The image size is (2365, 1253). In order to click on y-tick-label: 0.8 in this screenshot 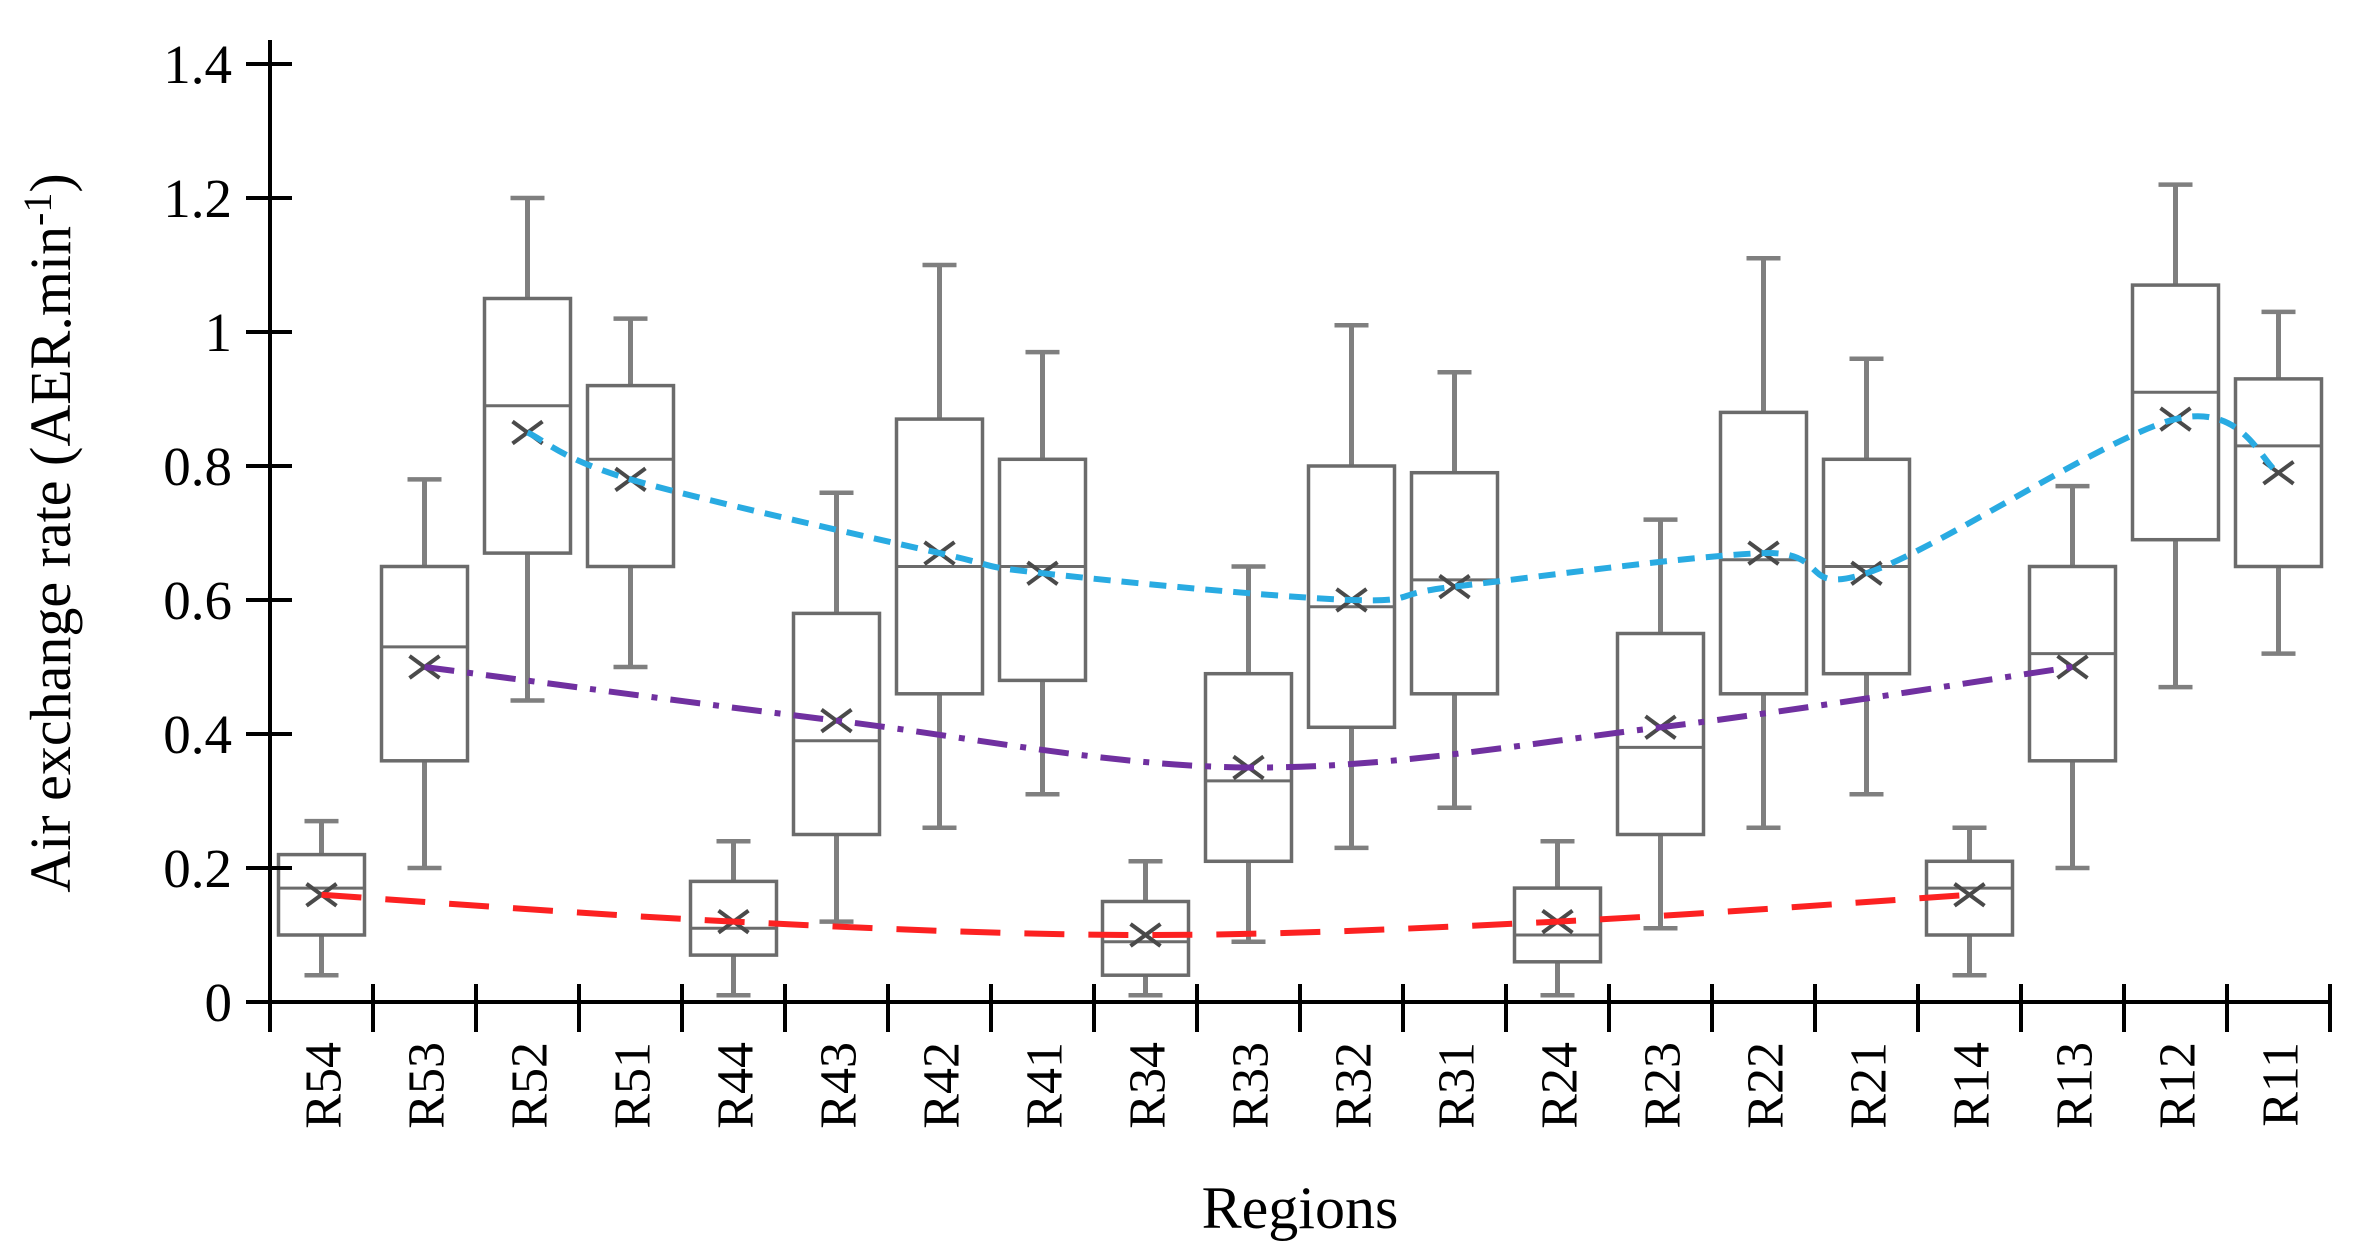, I will do `click(197, 466)`.